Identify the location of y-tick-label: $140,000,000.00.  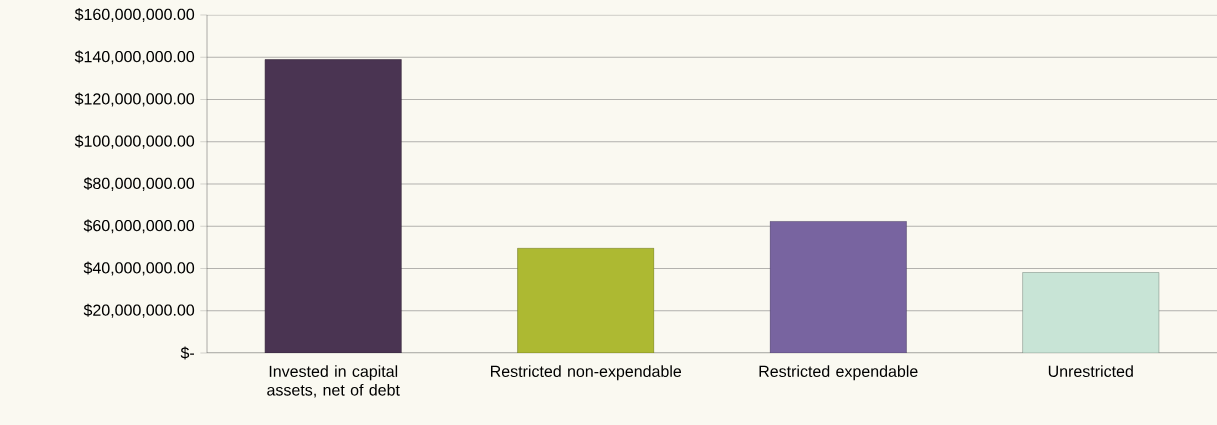
(134, 57).